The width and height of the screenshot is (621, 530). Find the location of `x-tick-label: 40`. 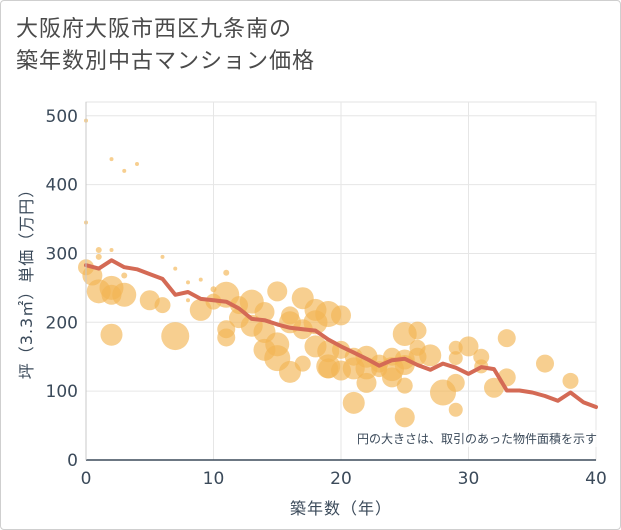

x-tick-label: 40 is located at coordinates (596, 479).